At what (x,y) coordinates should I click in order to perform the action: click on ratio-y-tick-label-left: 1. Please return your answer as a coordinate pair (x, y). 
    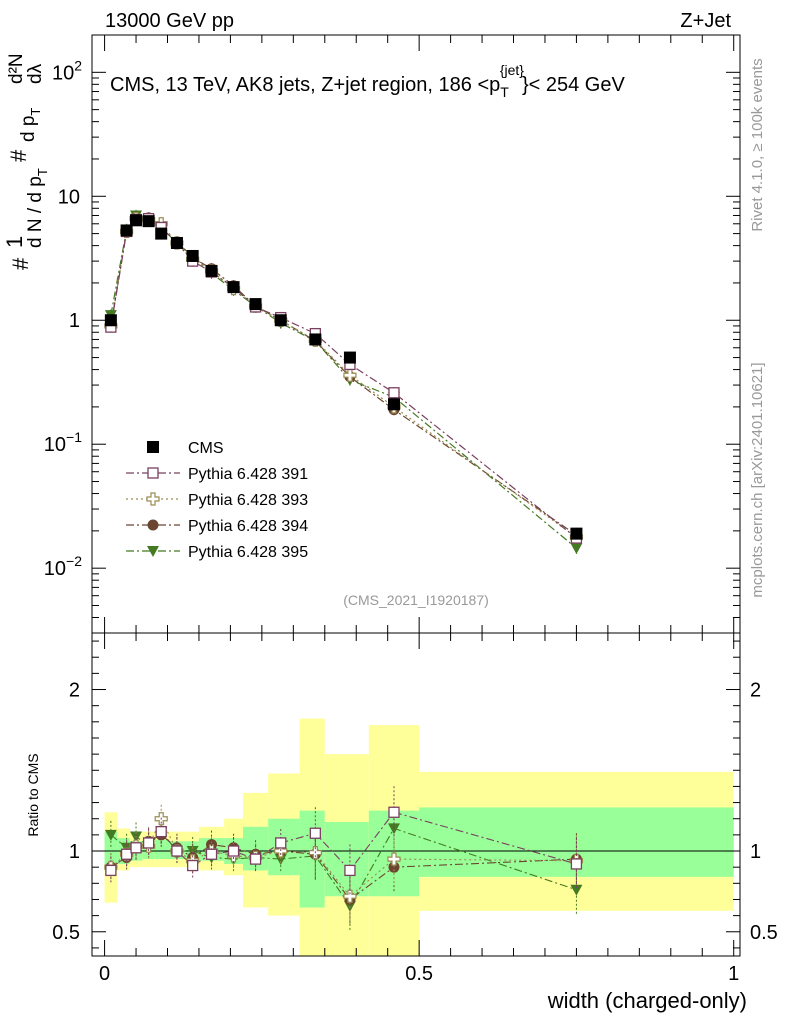
    Looking at the image, I should click on (74, 852).